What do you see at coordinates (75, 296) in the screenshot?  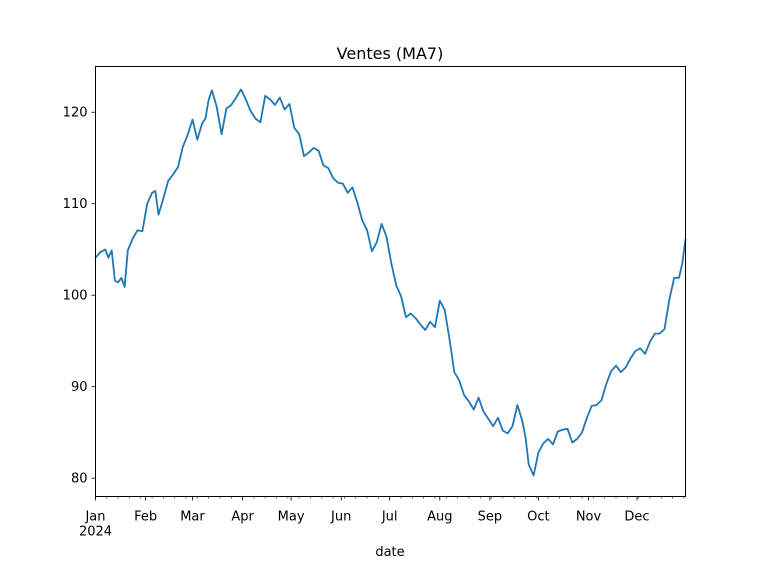 I see `y-tick-label: 100` at bounding box center [75, 296].